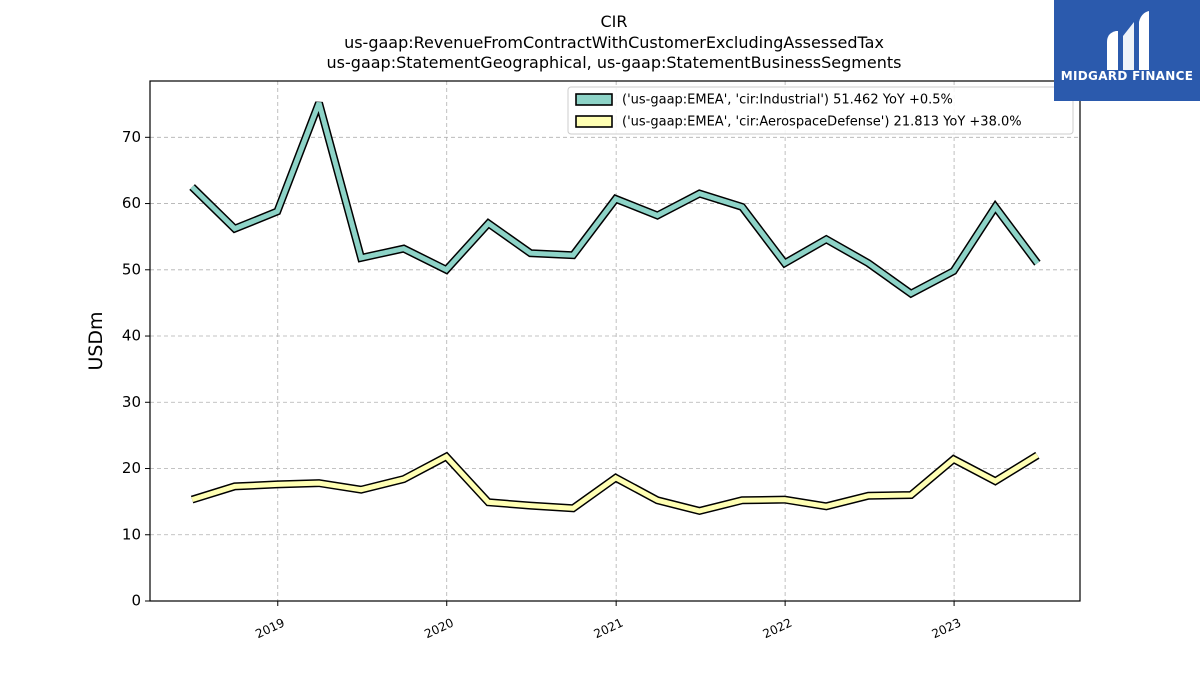 This screenshot has height=675, width=1200. I want to click on legend-box, so click(820, 110).